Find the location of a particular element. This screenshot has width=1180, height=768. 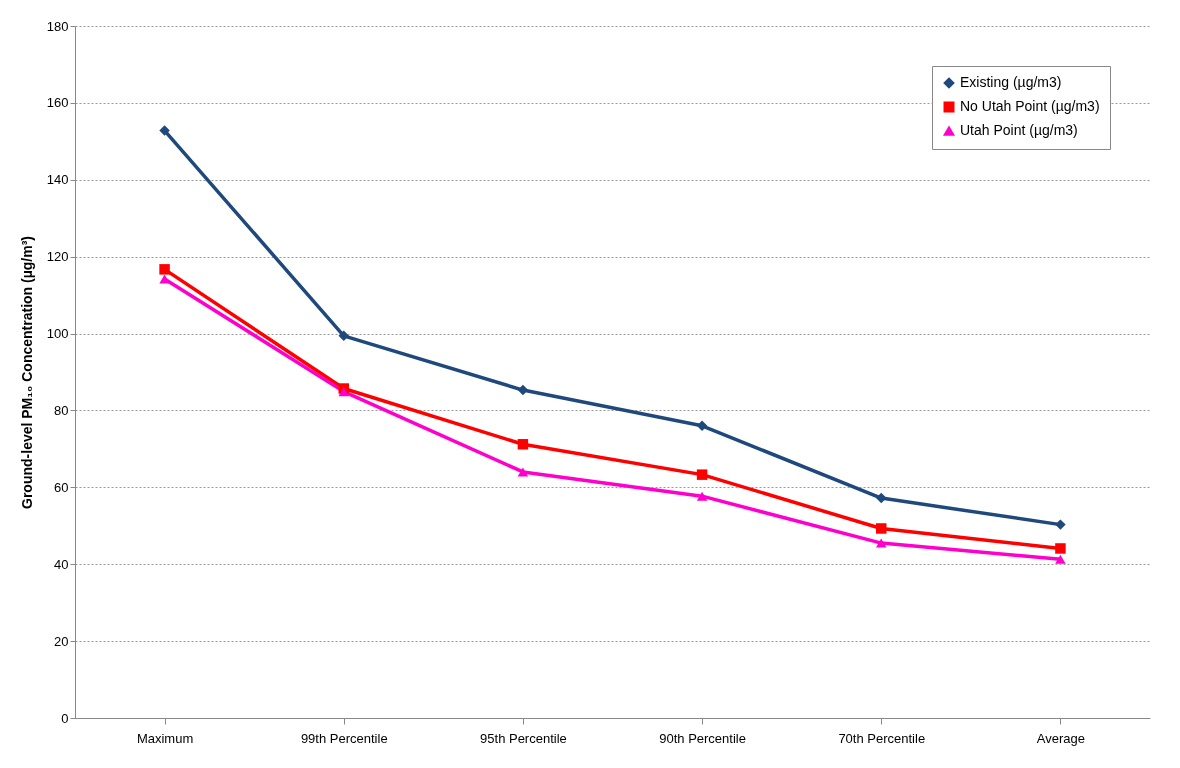

legend-label: Utah Point (µg/m3) is located at coordinates (1019, 130).